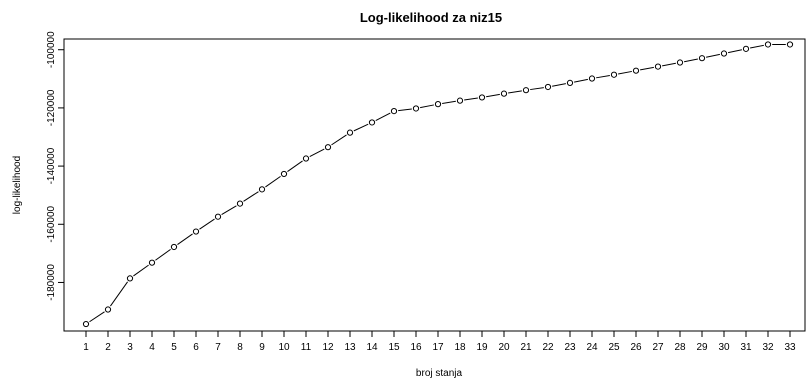 The height and width of the screenshot is (383, 809). I want to click on x-tick-label: 4, so click(152, 347).